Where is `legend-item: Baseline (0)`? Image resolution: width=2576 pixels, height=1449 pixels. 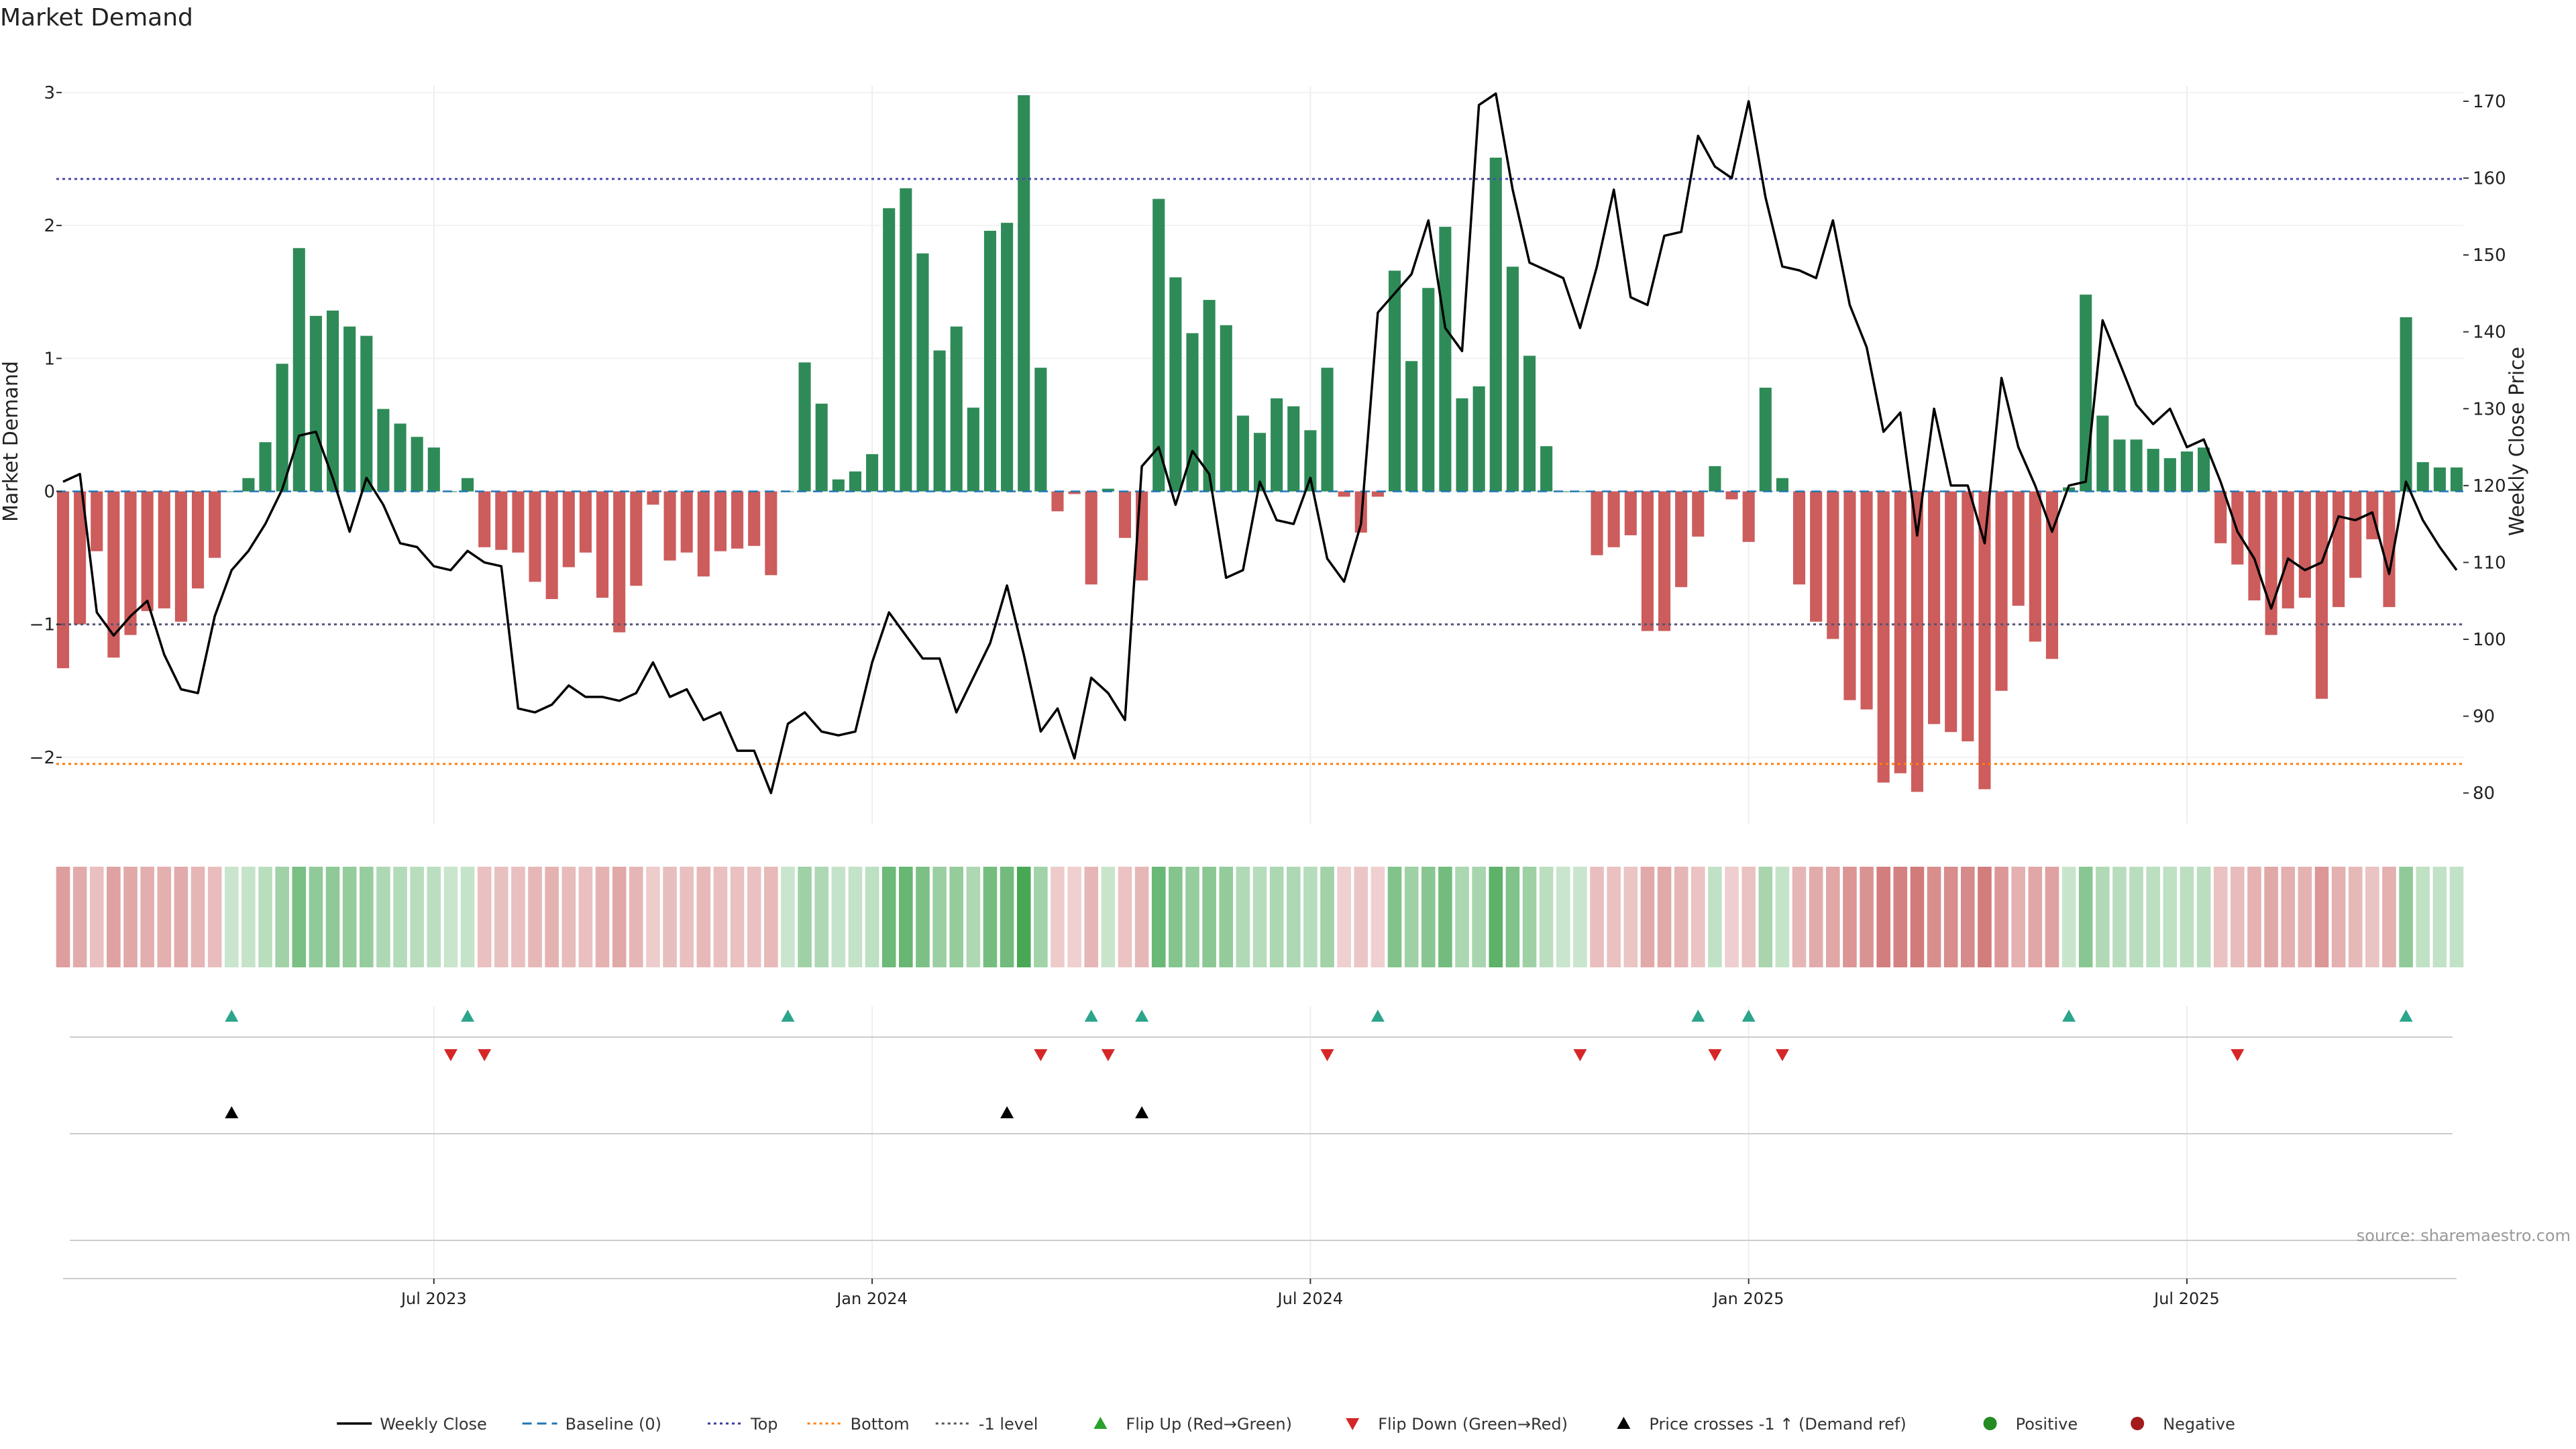 legend-item: Baseline (0) is located at coordinates (591, 1424).